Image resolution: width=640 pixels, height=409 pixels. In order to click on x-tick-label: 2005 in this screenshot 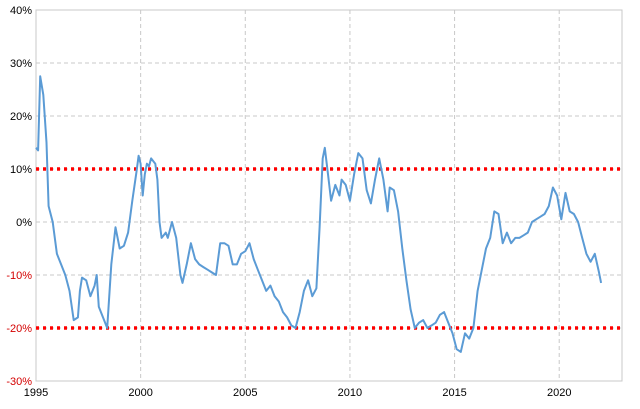, I will do `click(245, 393)`.